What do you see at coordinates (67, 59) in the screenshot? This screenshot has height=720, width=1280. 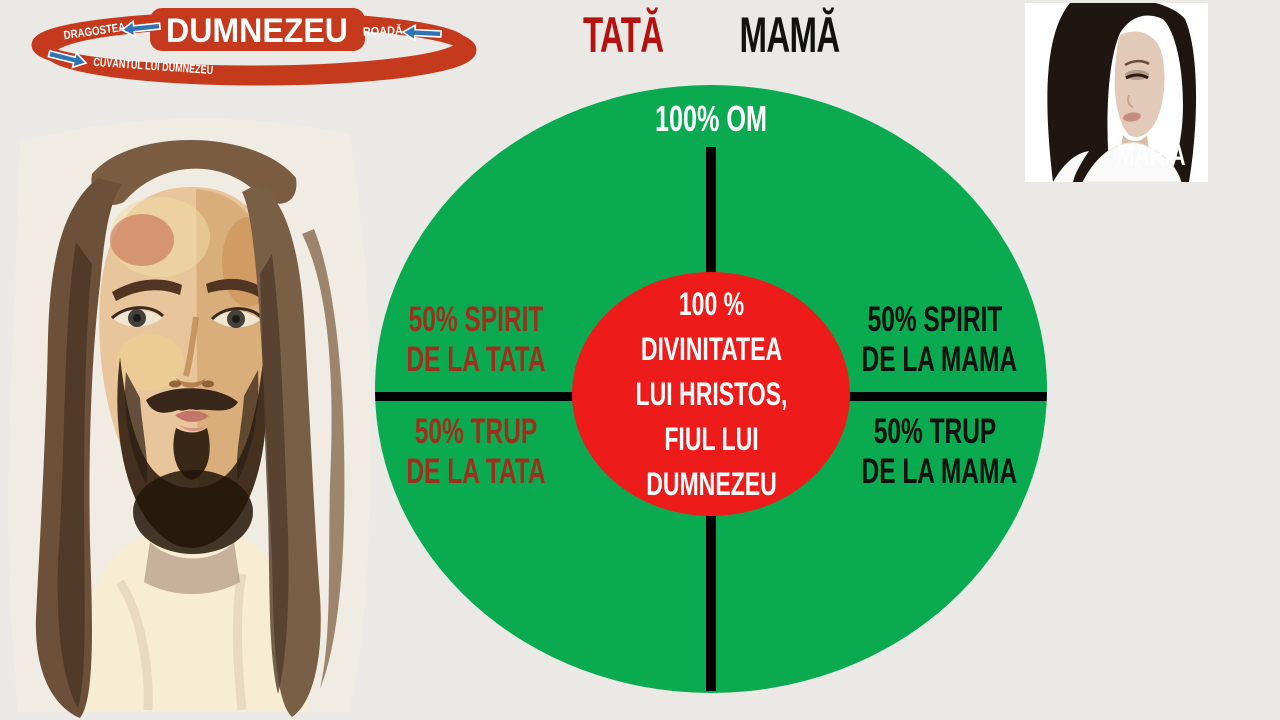 I see `cuvantul-arrow-icon` at bounding box center [67, 59].